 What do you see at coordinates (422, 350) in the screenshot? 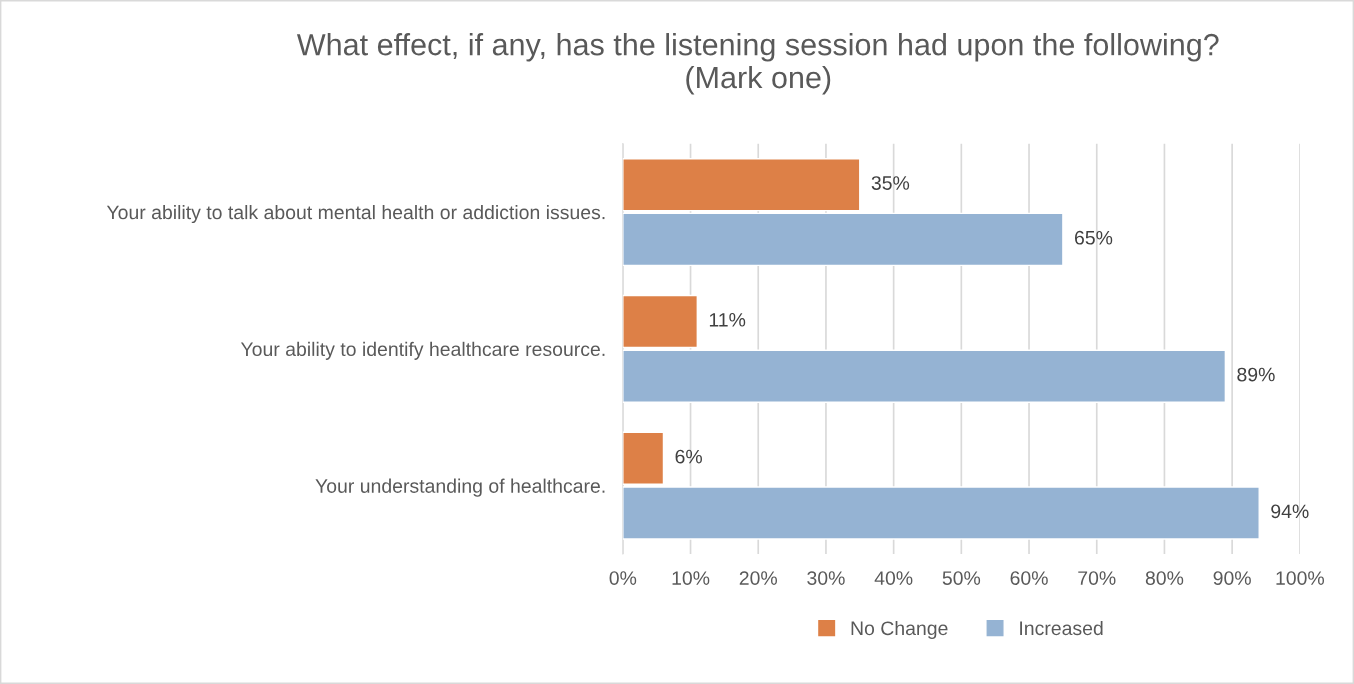
I see `y-tick-label: Your ability to identify healthcare resource.` at bounding box center [422, 350].